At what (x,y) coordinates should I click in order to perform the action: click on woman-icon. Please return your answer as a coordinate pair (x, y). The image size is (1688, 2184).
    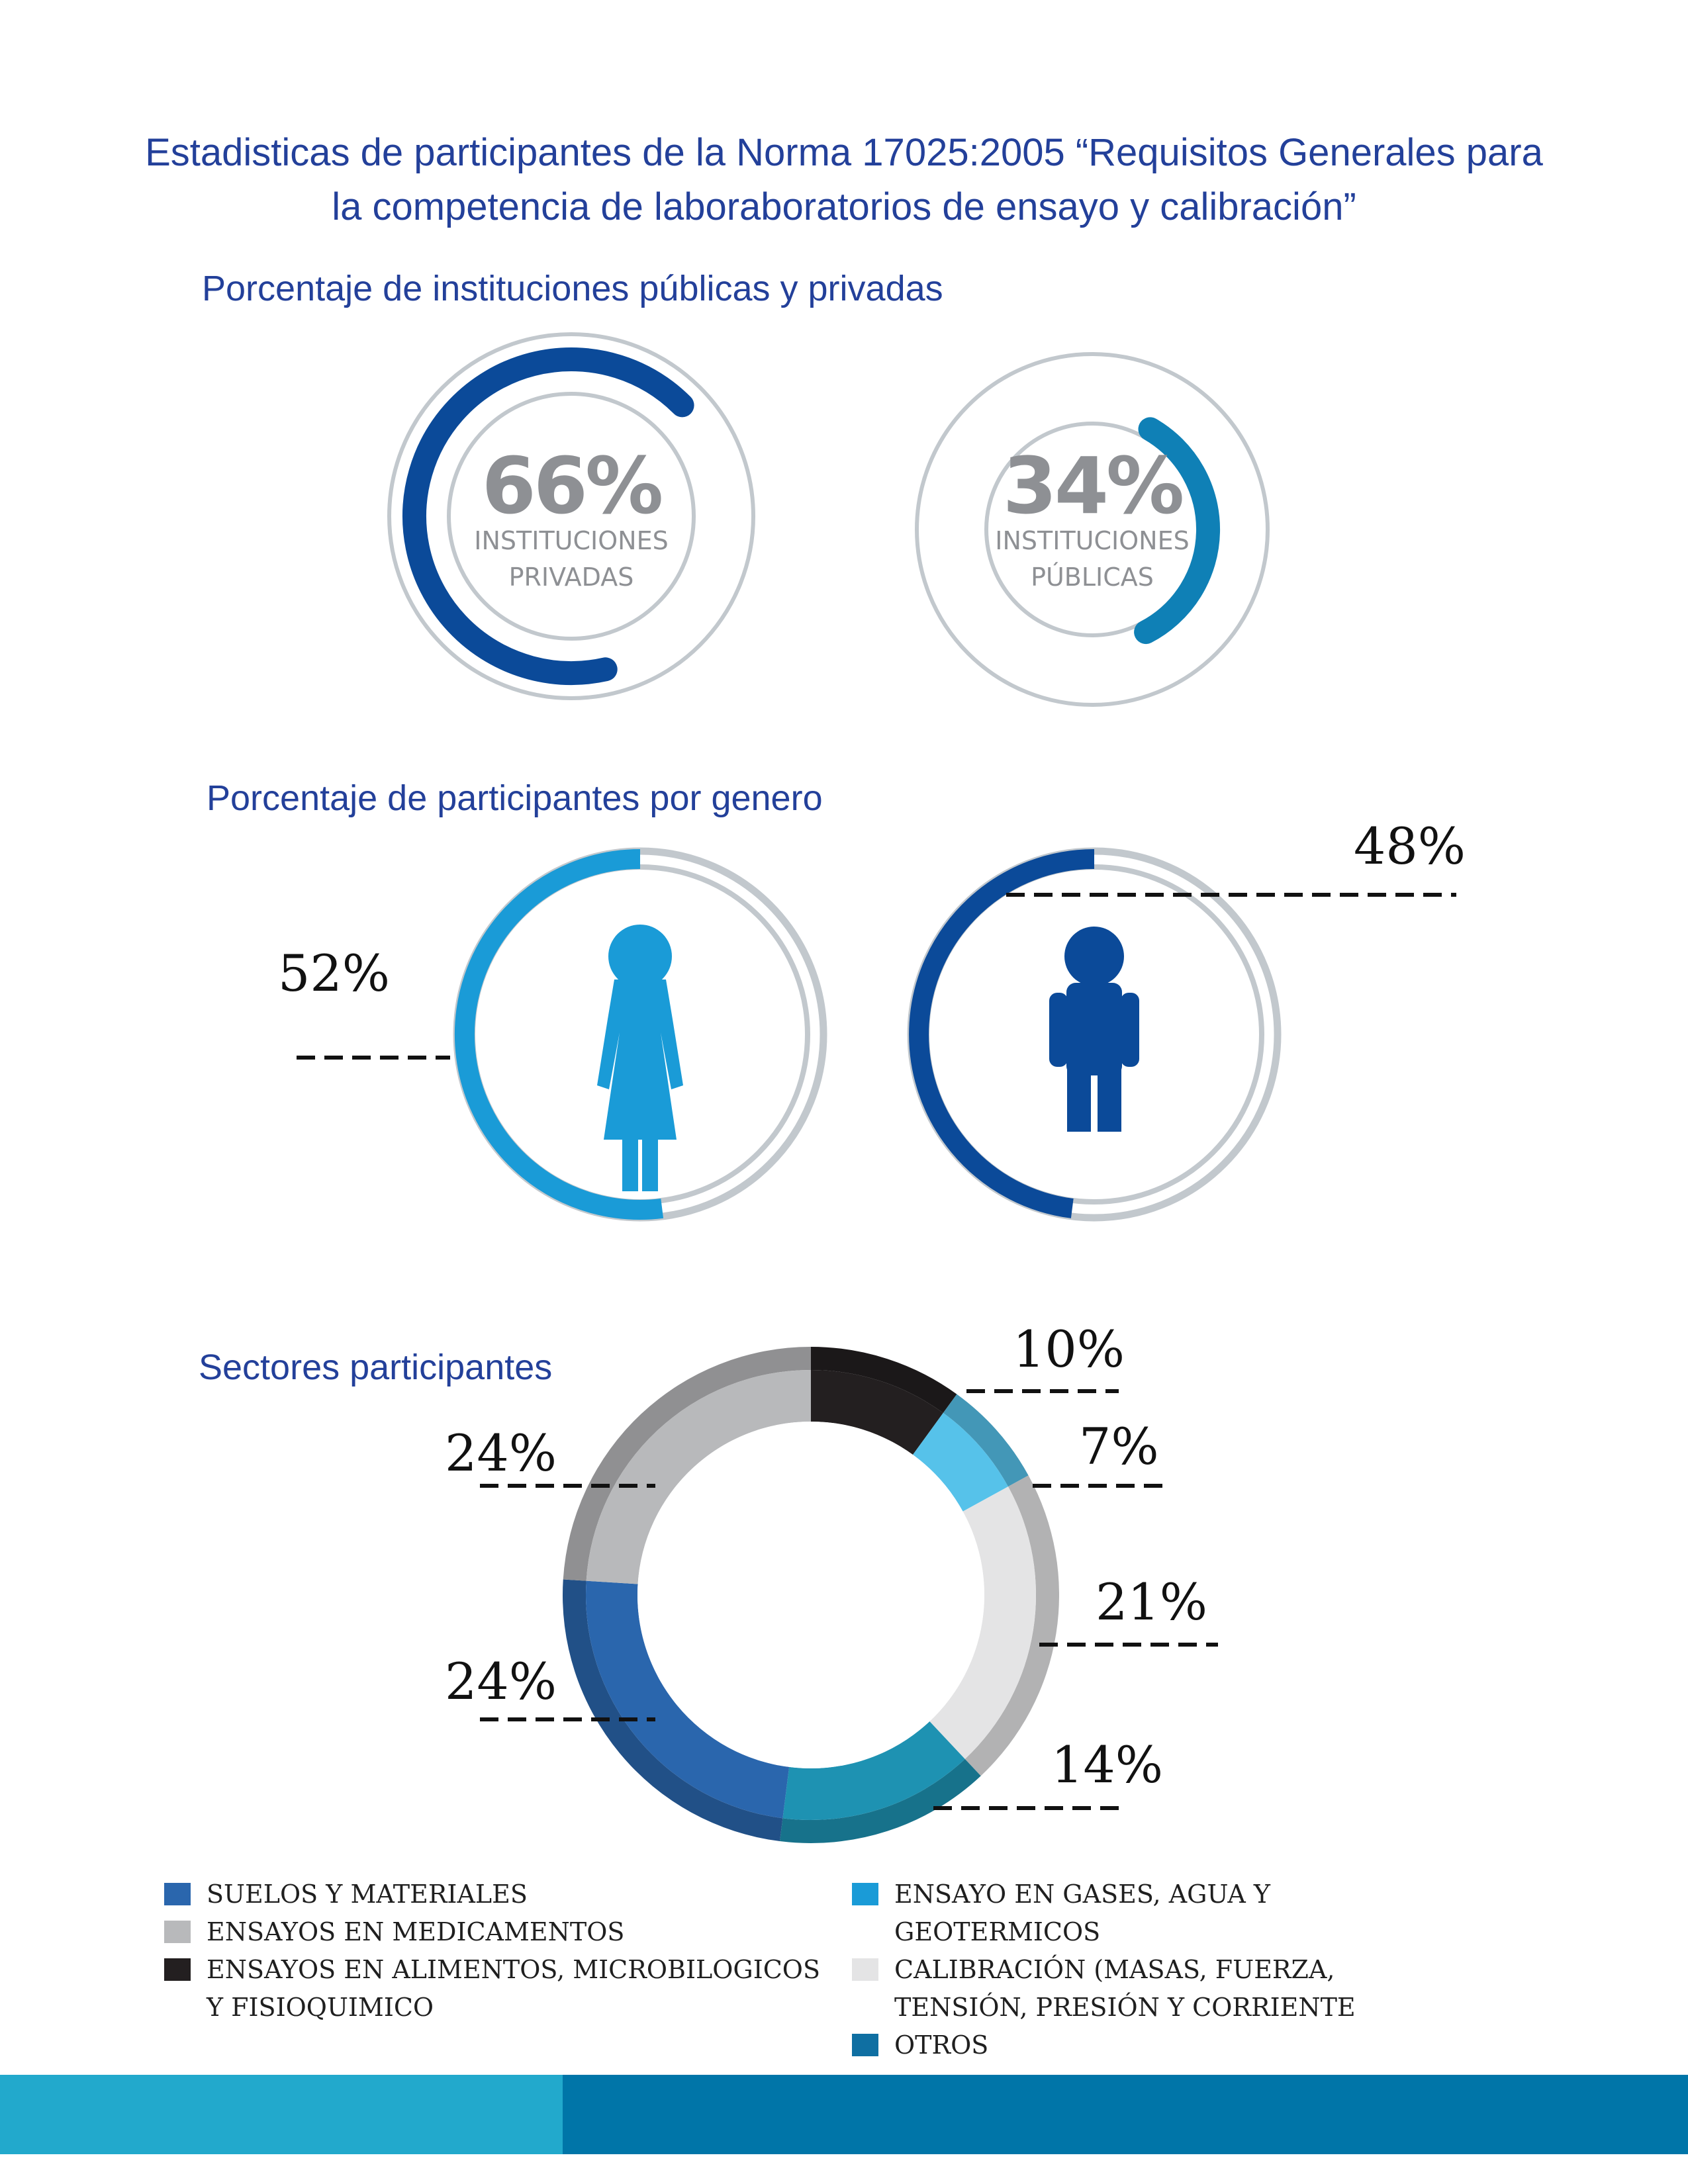
    Looking at the image, I should click on (640, 1058).